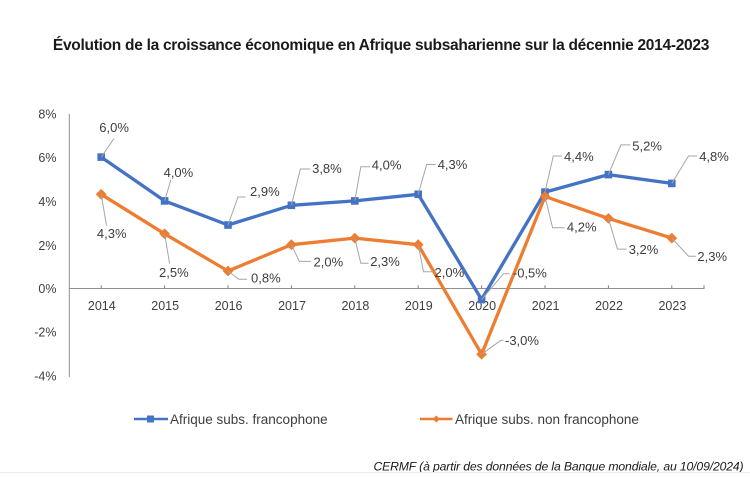  What do you see at coordinates (644, 249) in the screenshot?
I see `svg-text: 3,2%` at bounding box center [644, 249].